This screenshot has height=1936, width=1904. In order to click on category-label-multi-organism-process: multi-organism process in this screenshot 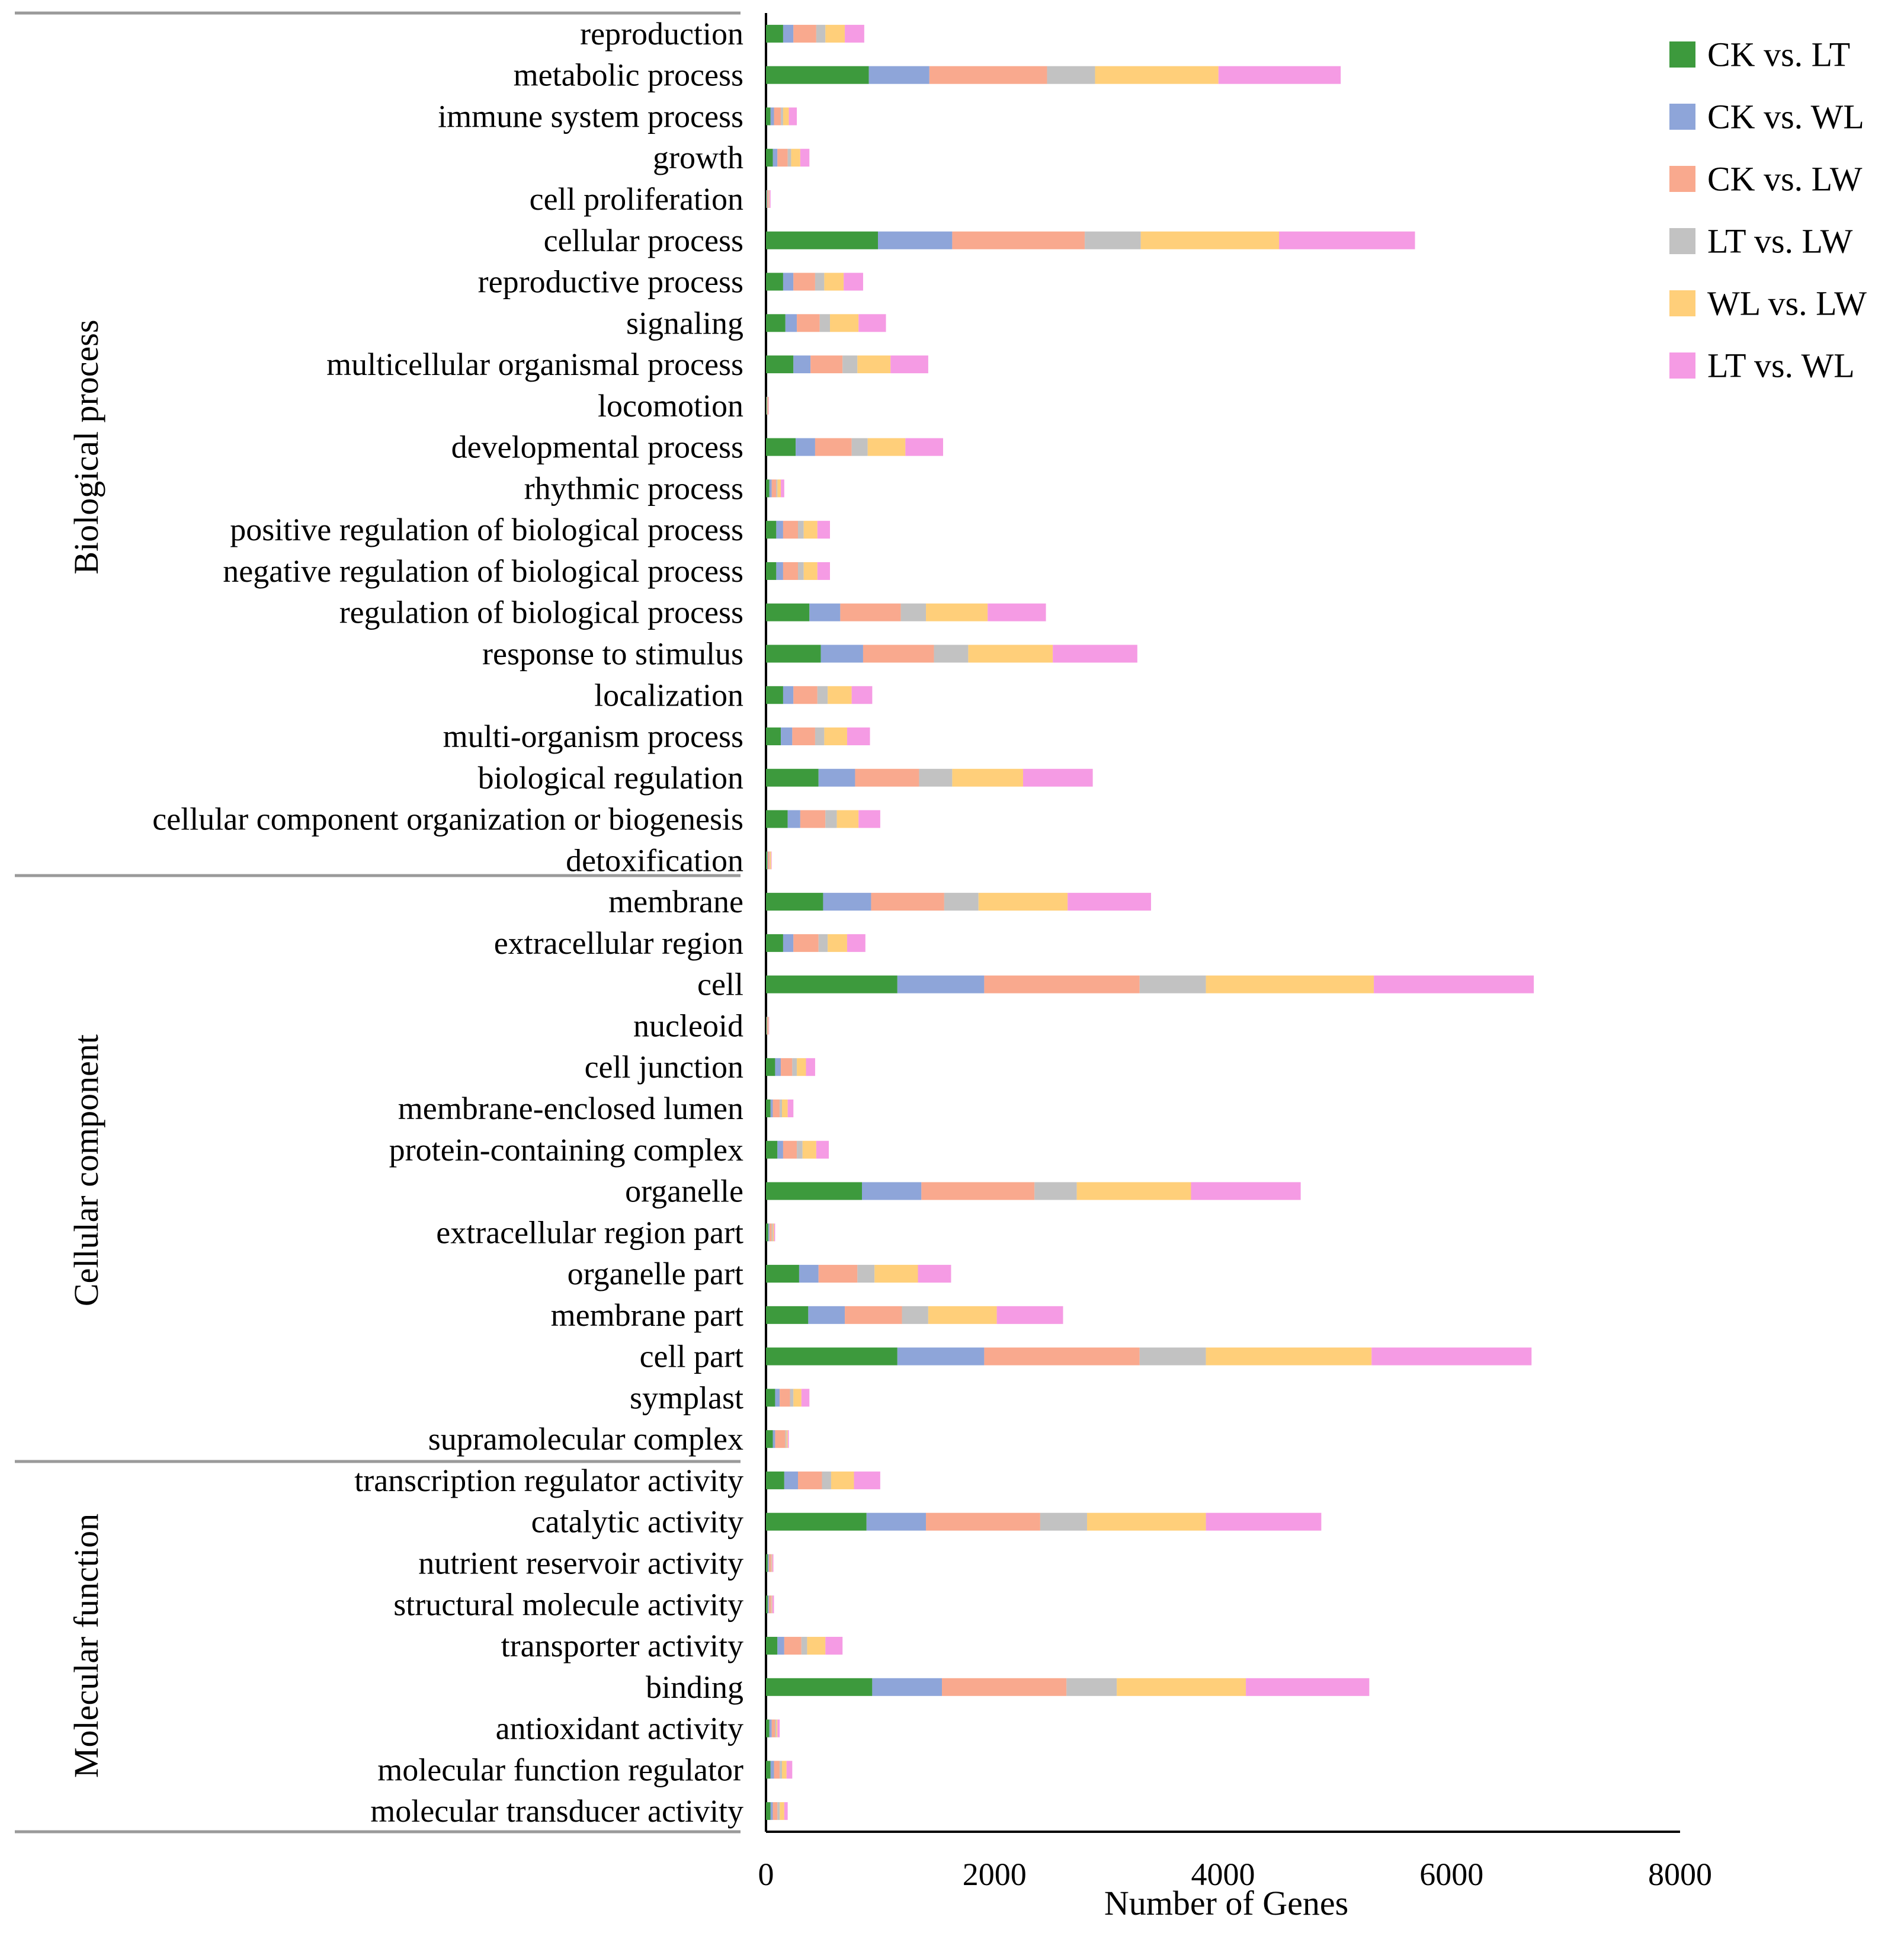, I will do `click(593, 737)`.